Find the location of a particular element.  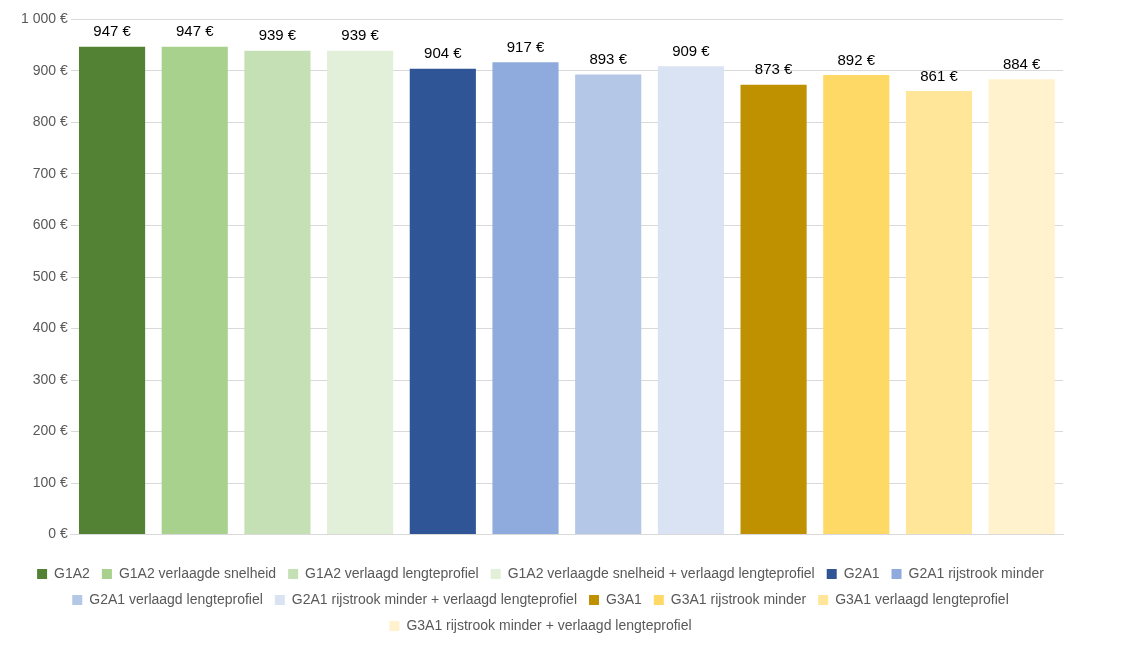

data-label: 892 € is located at coordinates (856, 59).